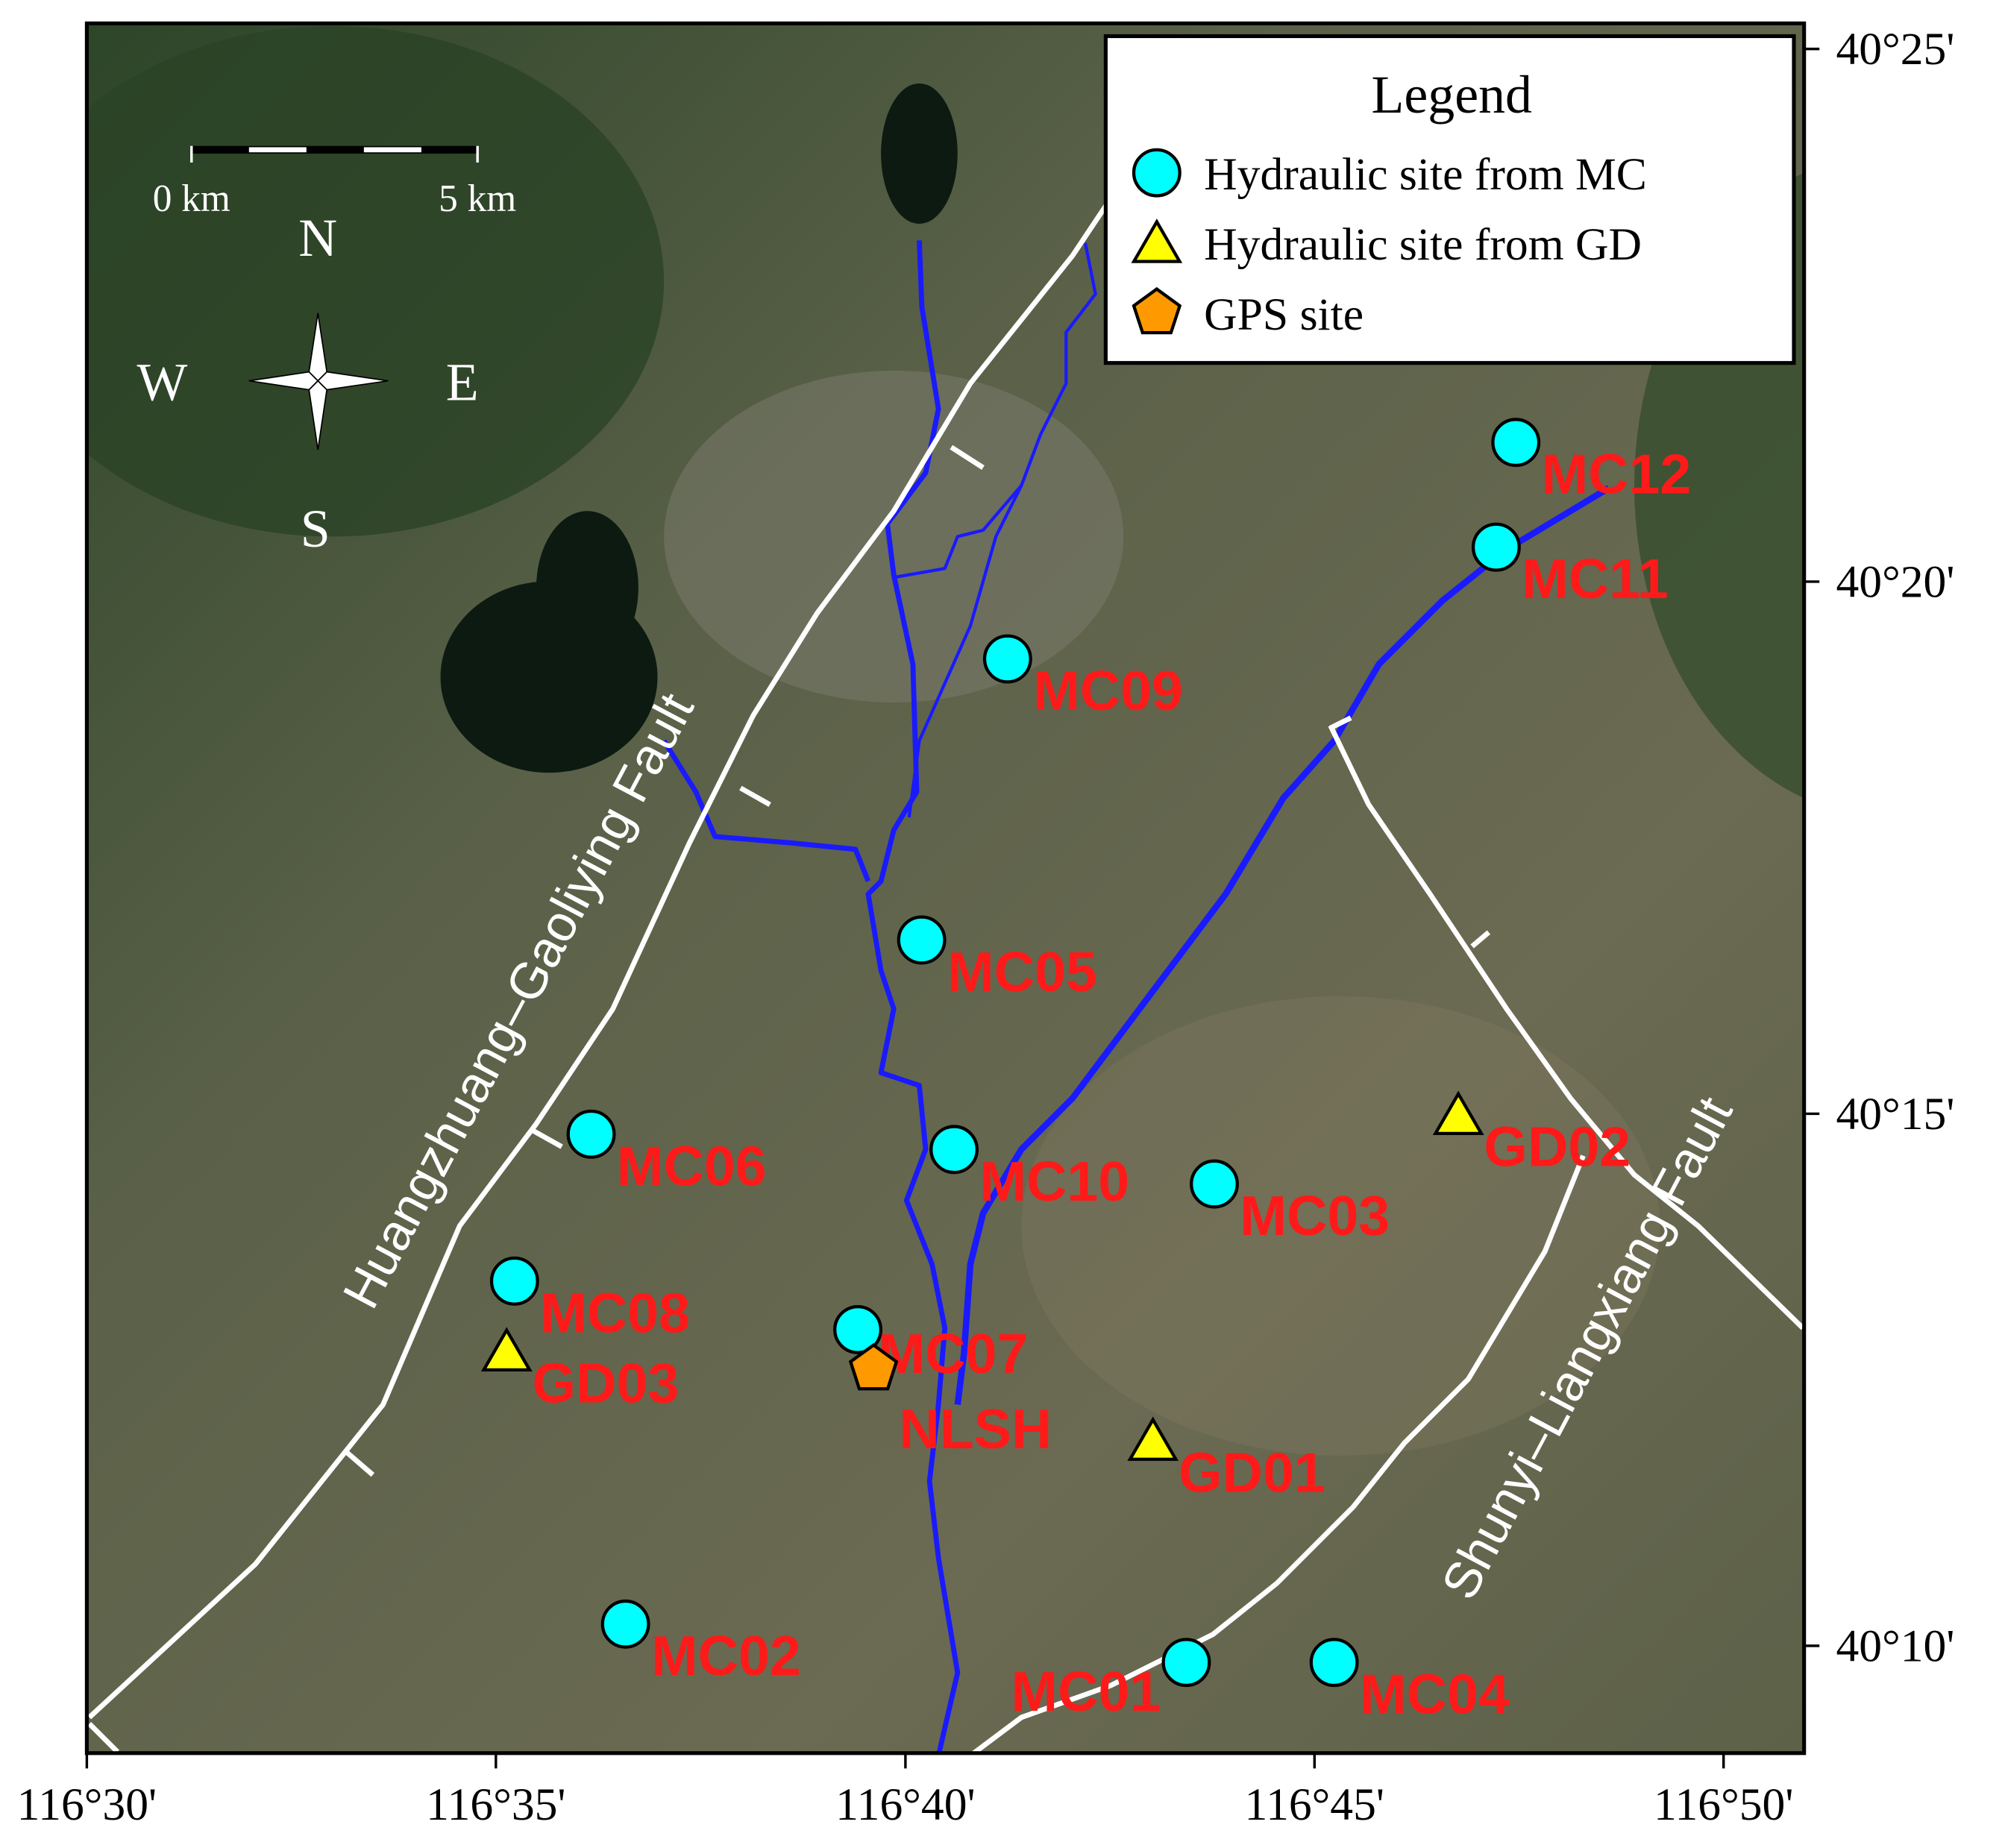 This screenshot has width=2002, height=1848. What do you see at coordinates (317, 238) in the screenshot?
I see `compass-n: N` at bounding box center [317, 238].